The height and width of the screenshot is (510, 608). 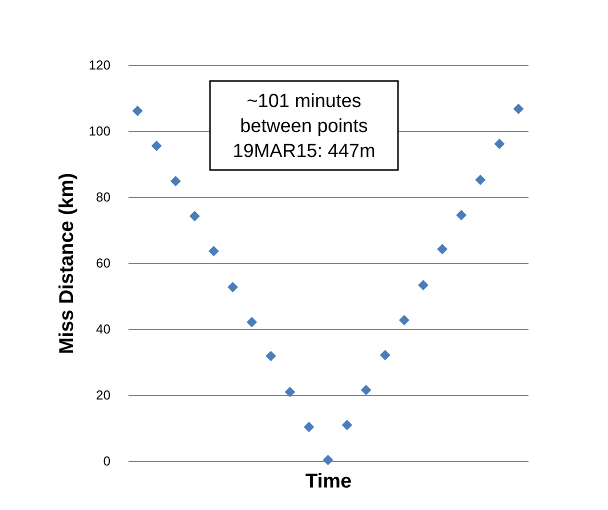 What do you see at coordinates (106, 461) in the screenshot?
I see `y-tick-label: 0` at bounding box center [106, 461].